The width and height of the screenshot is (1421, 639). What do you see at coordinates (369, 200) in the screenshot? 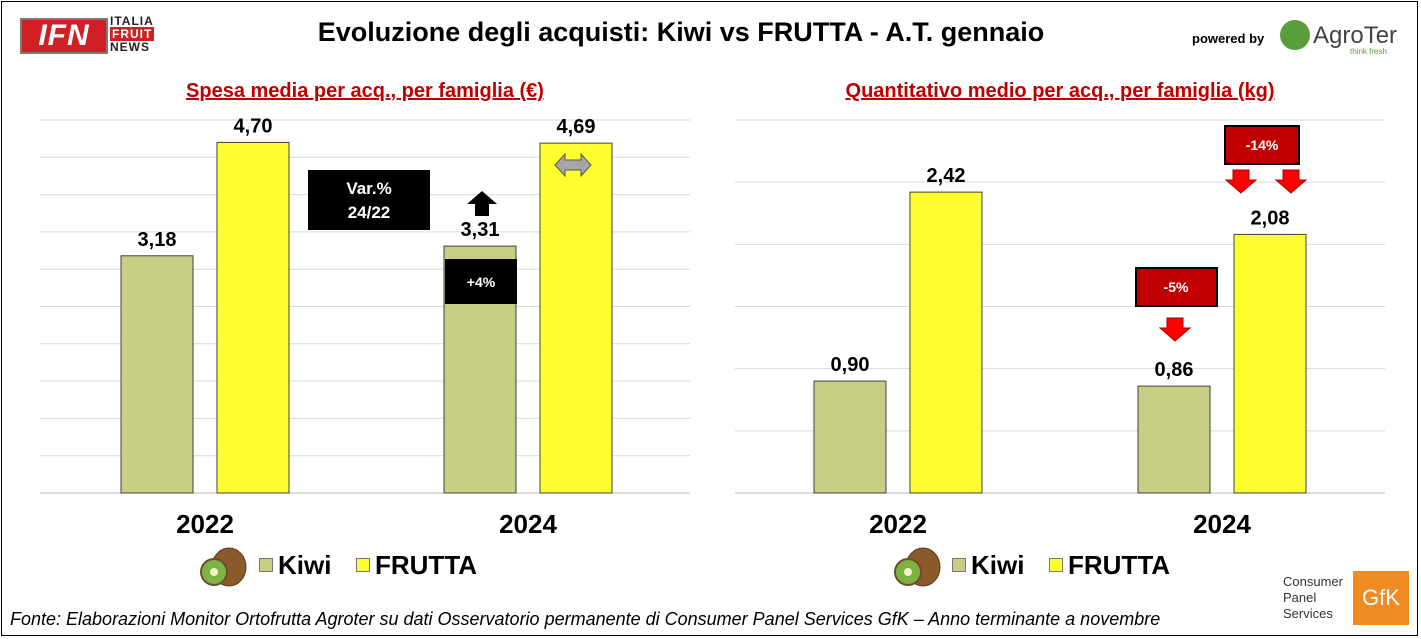
I see `var-box` at bounding box center [369, 200].